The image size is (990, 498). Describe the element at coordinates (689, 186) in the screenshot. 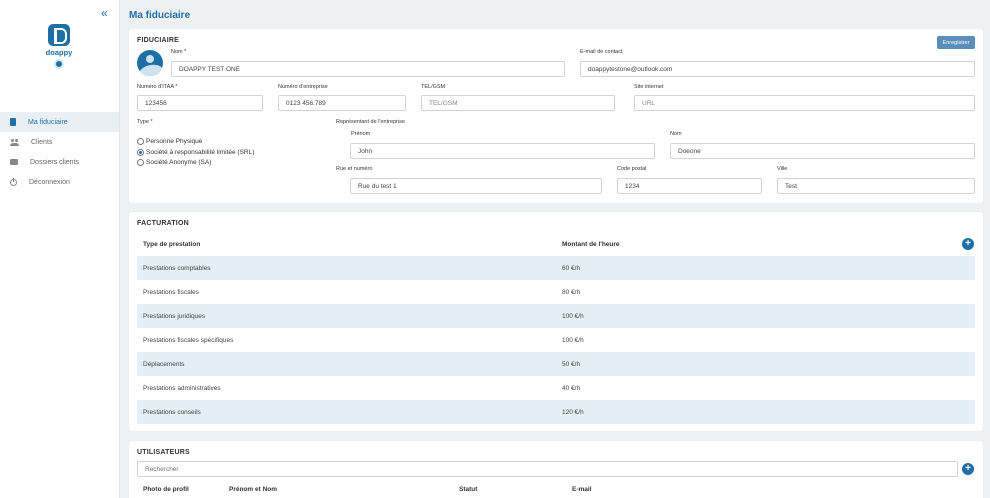

I see `cp-field: 1234` at that location.